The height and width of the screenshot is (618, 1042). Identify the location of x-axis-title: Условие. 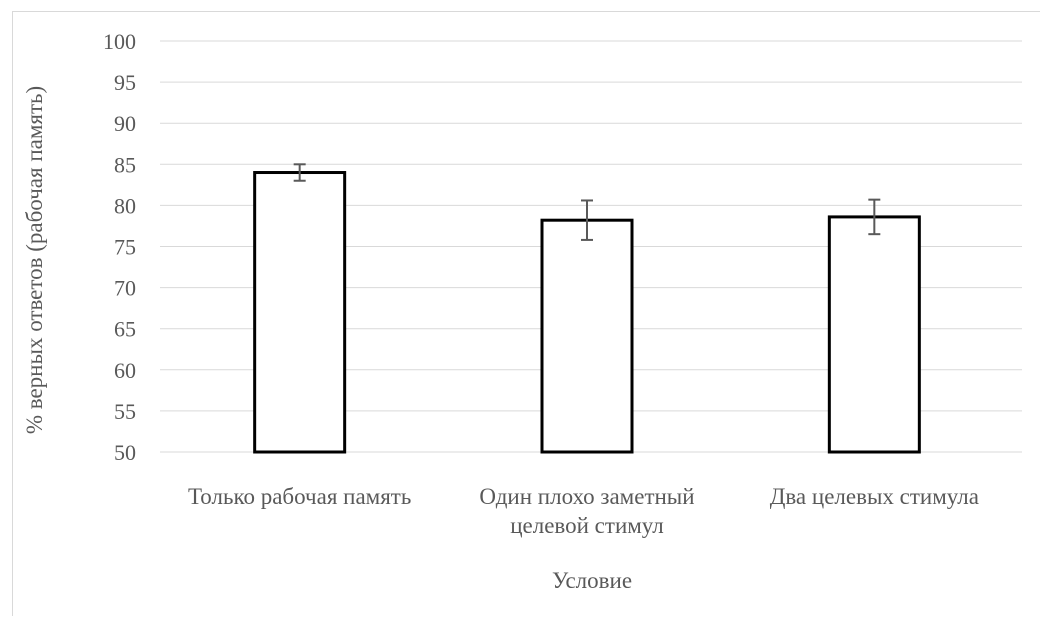
(592, 580).